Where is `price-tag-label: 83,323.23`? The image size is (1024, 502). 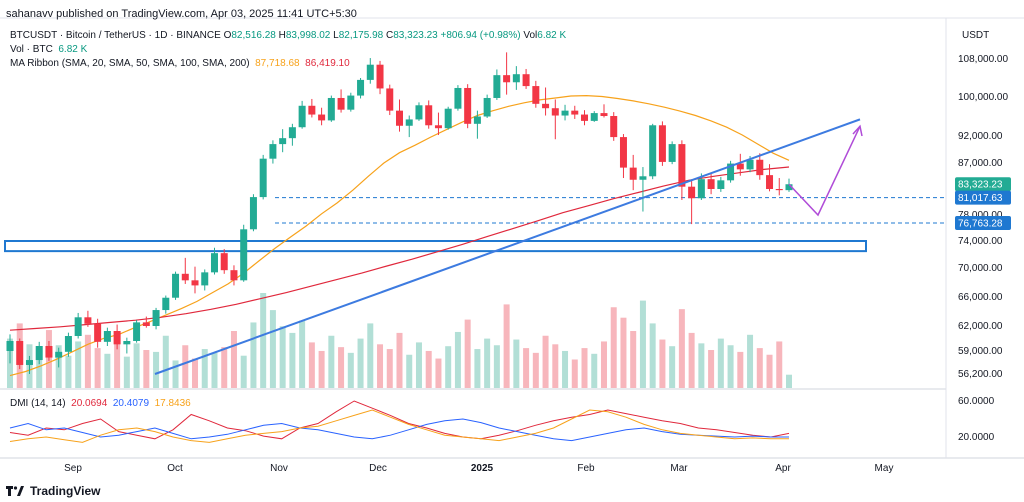 price-tag-label: 83,323.23 is located at coordinates (980, 185).